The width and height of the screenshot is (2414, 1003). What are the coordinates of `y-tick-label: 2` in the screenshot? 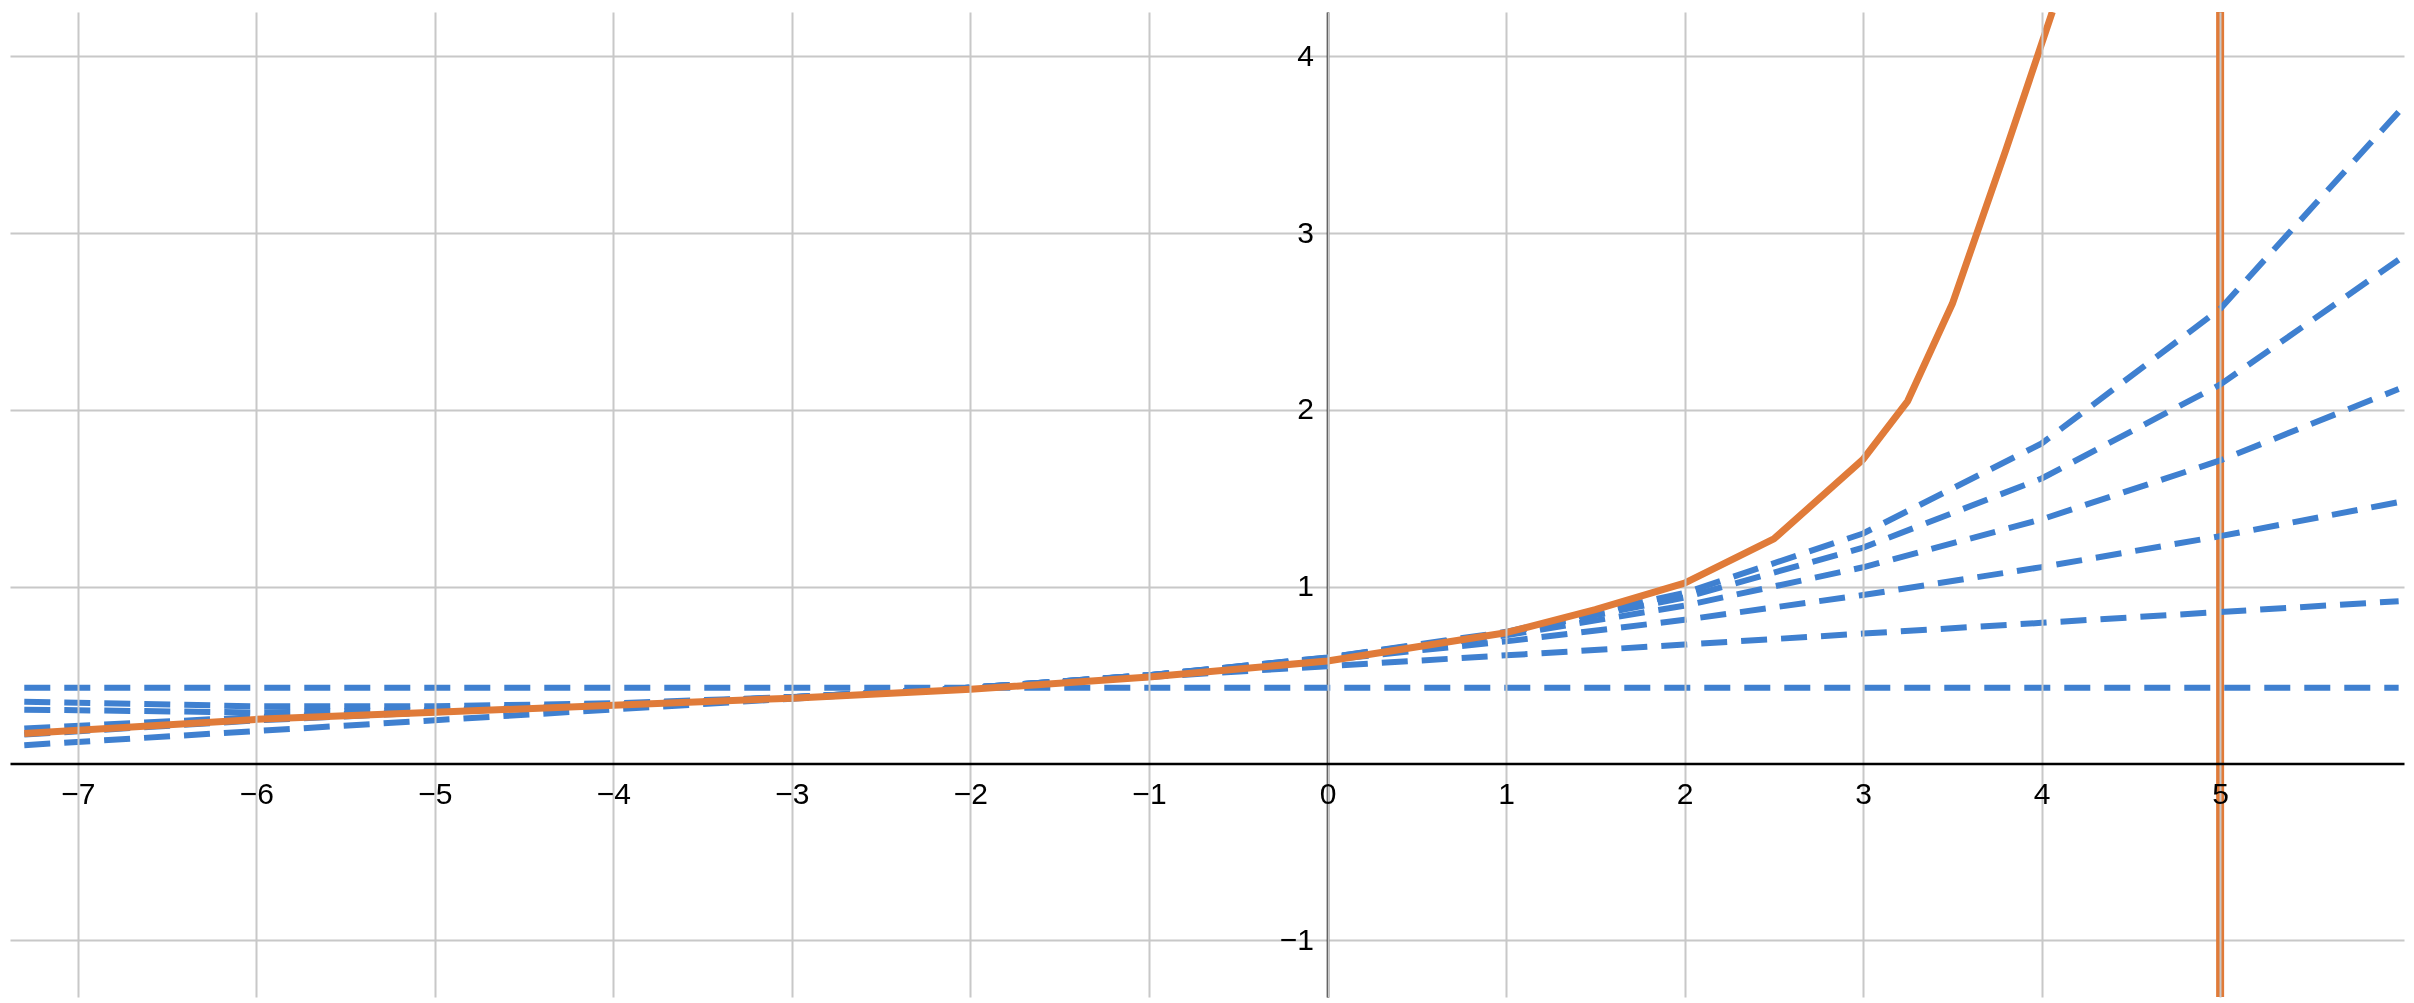 It's located at (1305, 409).